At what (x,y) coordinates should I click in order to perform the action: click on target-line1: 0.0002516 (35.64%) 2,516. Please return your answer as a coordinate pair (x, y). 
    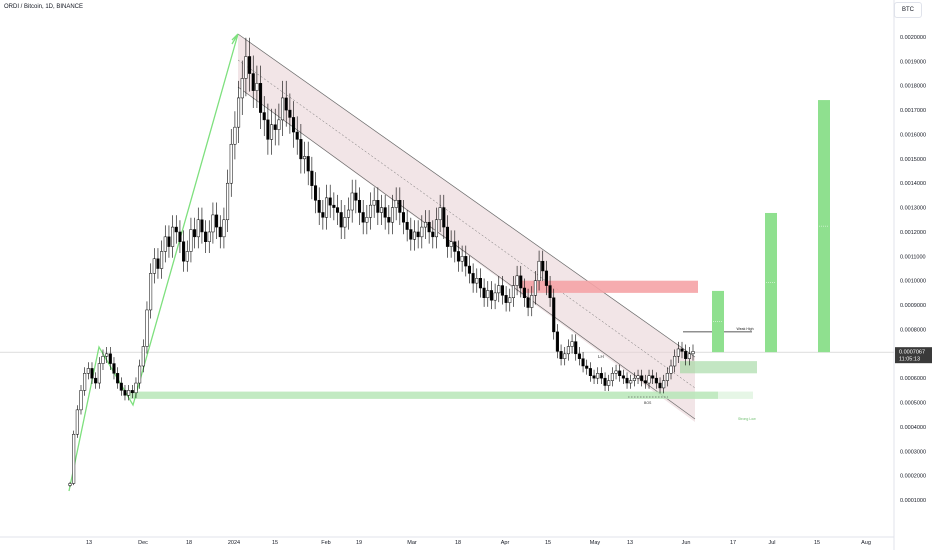
    Looking at the image, I should click on (717, 276).